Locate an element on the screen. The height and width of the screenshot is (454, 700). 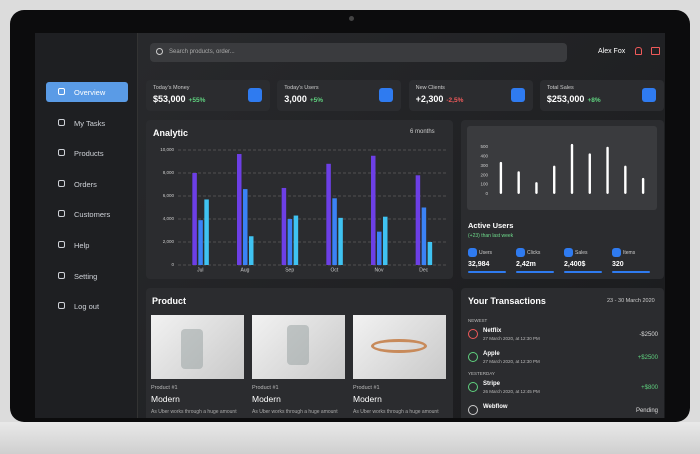
period-select: 6 months is located at coordinates (422, 132).